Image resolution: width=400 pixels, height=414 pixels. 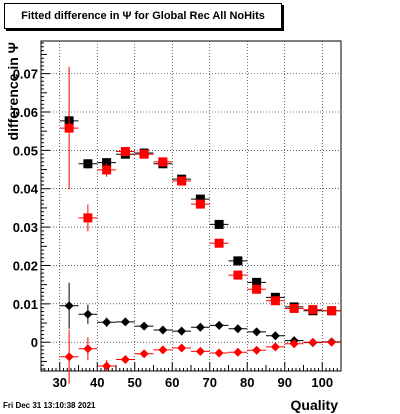 I want to click on y-tick-label: 0.05, so click(x=25, y=150).